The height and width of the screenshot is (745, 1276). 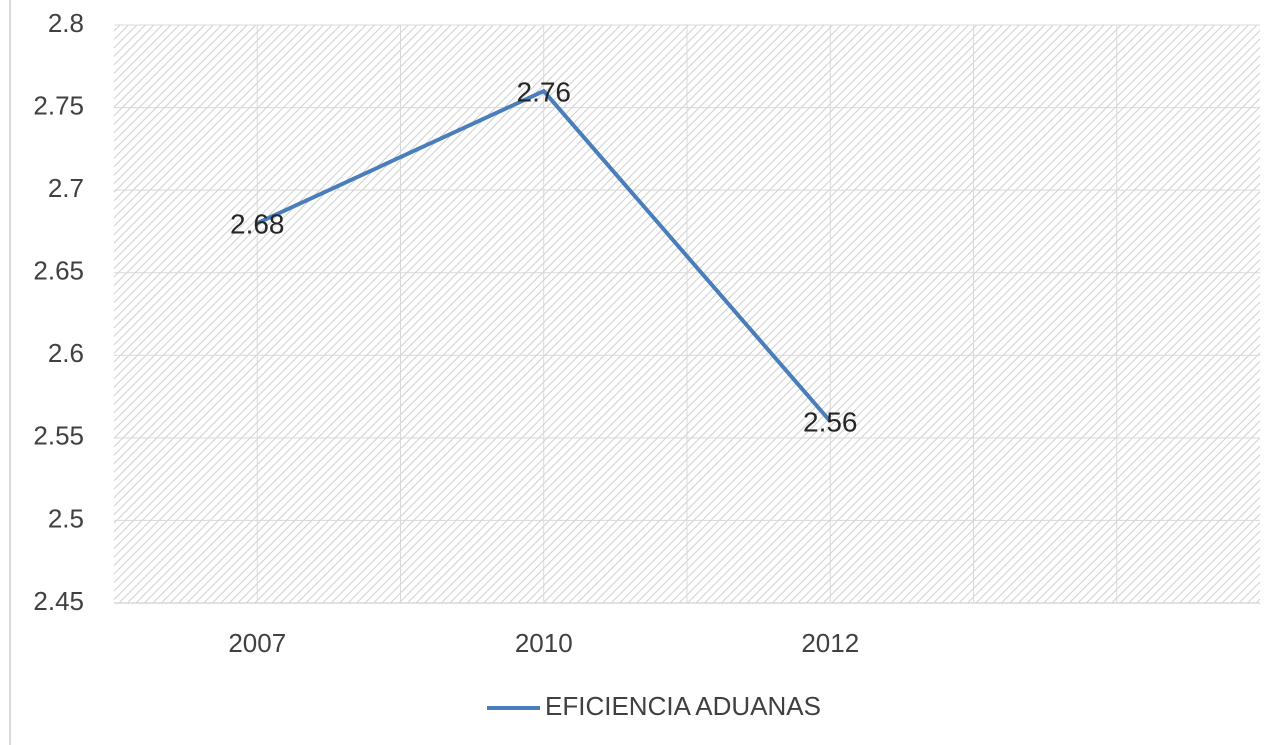 What do you see at coordinates (66, 353) in the screenshot?
I see `y-tick-label: 2.6` at bounding box center [66, 353].